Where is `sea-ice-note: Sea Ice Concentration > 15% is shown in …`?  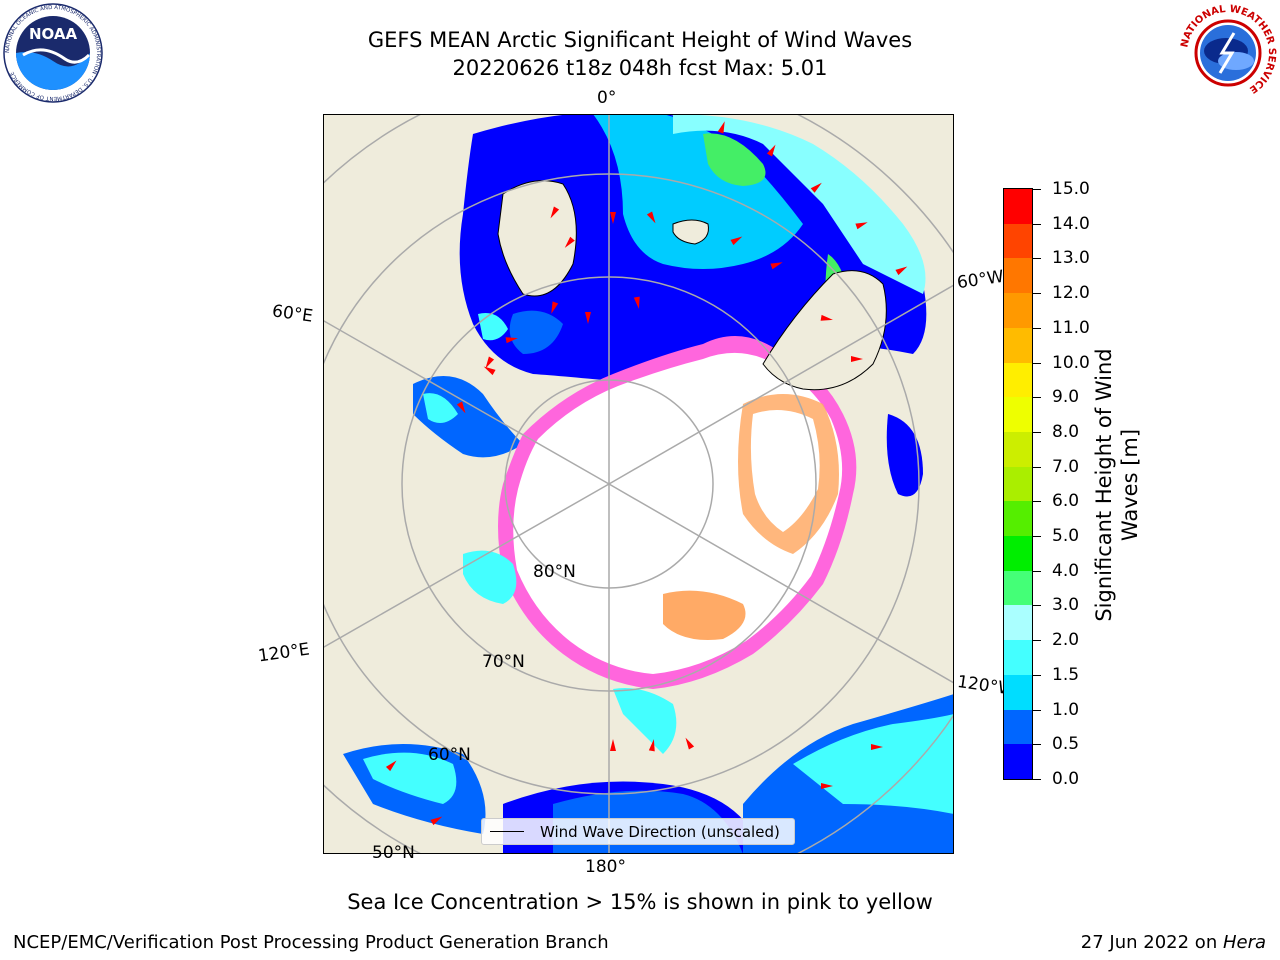
sea-ice-note: Sea Ice Concentration > 15% is shown in … is located at coordinates (640, 902).